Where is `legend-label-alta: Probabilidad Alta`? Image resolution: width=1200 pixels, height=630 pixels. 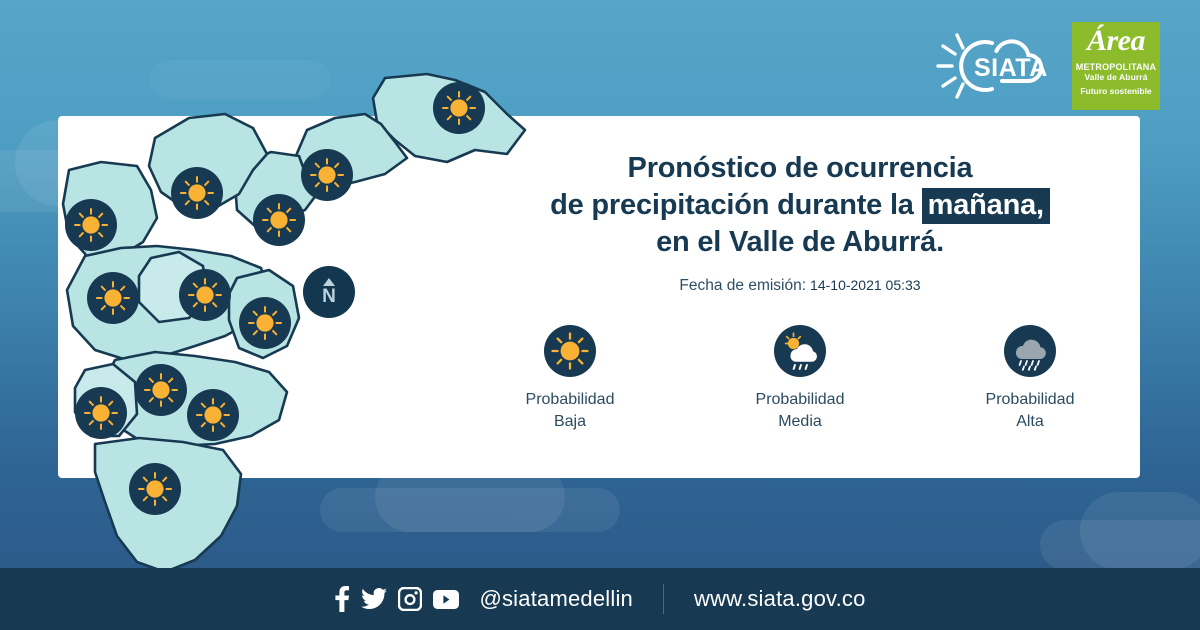 legend-label-alta: Probabilidad Alta is located at coordinates (1030, 410).